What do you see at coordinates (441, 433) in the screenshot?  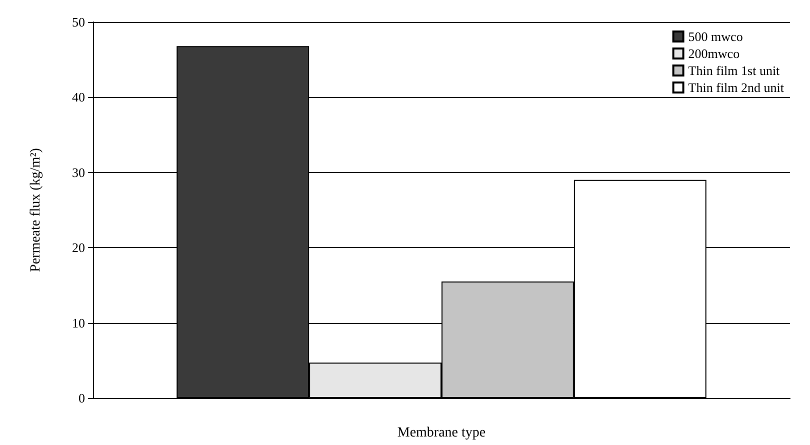 I see `x-axis-title: Membrane type` at bounding box center [441, 433].